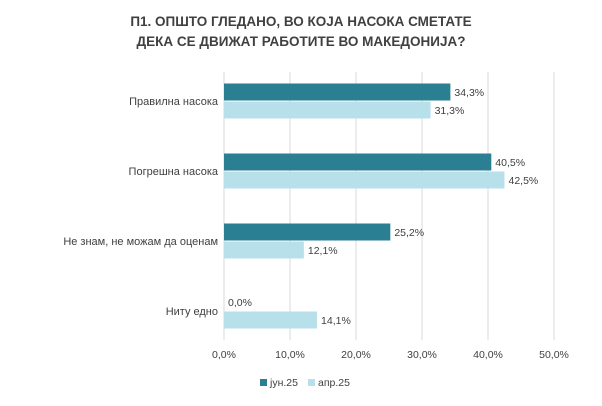  Describe the element at coordinates (409, 233) in the screenshot. I see `data-label-jun25-2: 25,2%` at that location.